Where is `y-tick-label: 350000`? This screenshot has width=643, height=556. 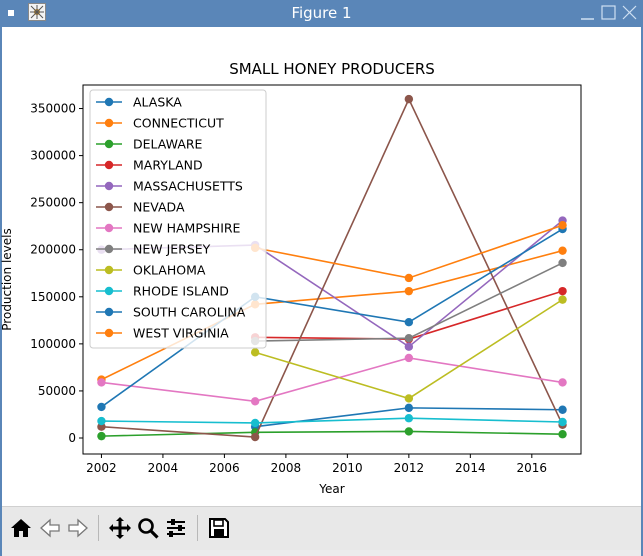 y-tick-label: 350000 is located at coordinates (53, 109).